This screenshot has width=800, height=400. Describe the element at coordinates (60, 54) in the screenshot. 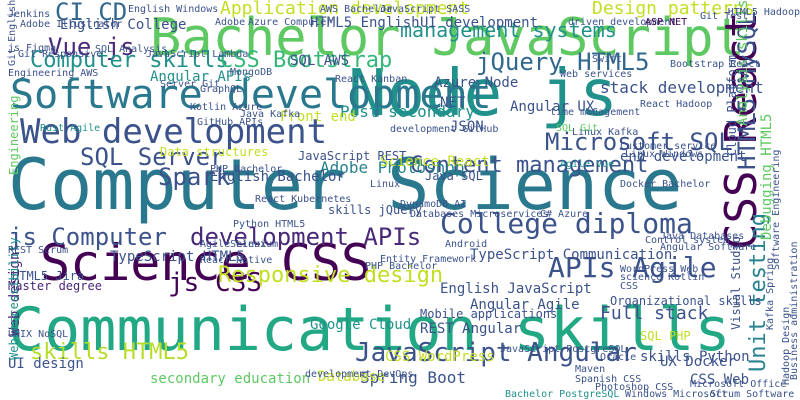

I see `cloud-word: Git Responsive` at that location.